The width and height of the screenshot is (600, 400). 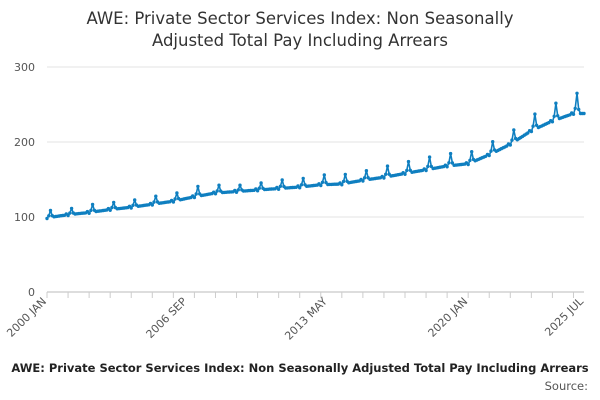 I want to click on y-tick-label: 100, so click(x=24, y=217).